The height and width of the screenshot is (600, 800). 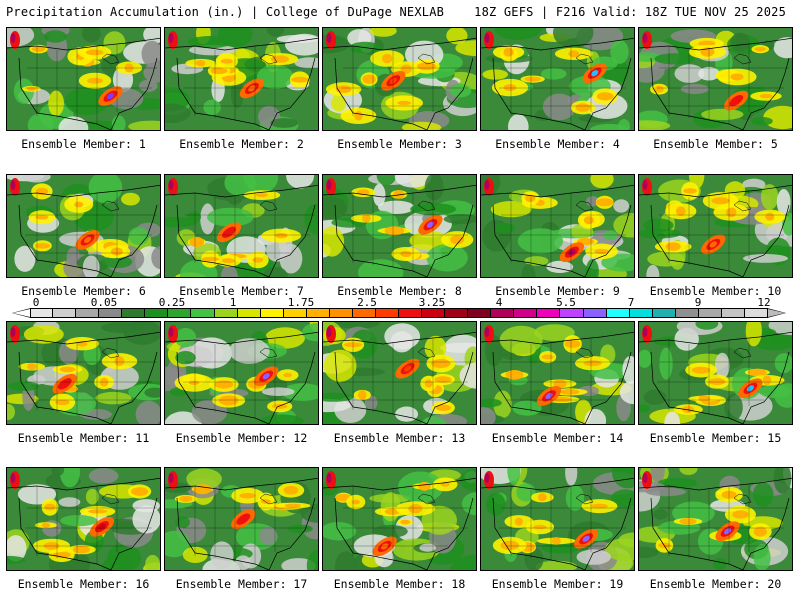 I want to click on ensemble-member-label: Ensemble Member: 12, so click(x=241, y=438).